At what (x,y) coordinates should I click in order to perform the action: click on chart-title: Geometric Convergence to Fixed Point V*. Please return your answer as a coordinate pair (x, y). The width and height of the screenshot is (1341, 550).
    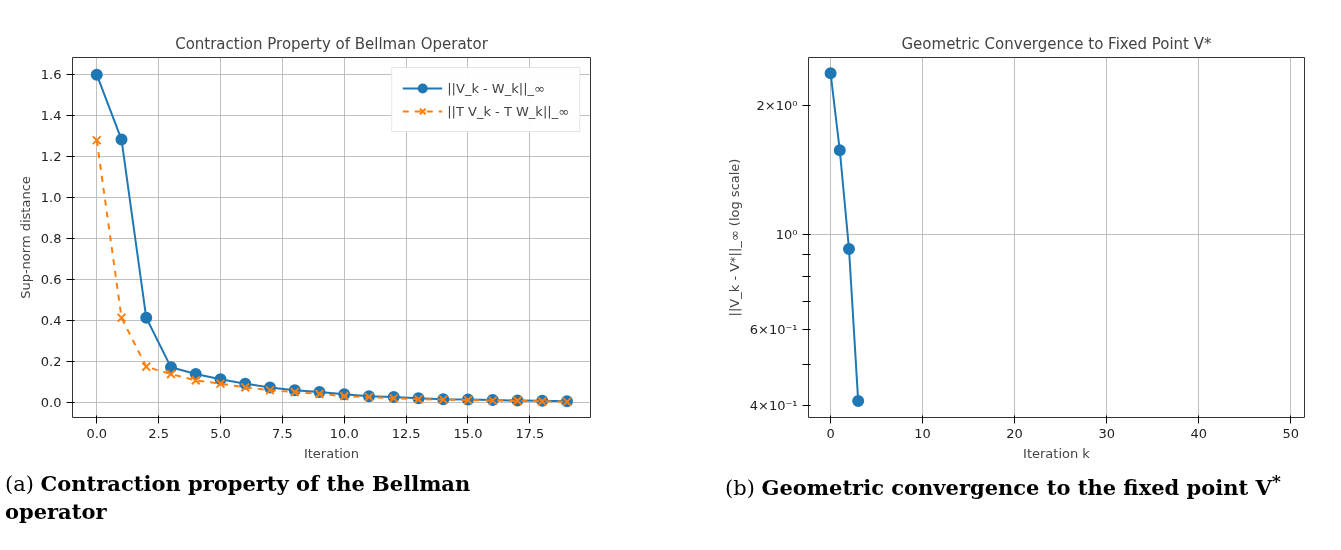
    Looking at the image, I should click on (1056, 43).